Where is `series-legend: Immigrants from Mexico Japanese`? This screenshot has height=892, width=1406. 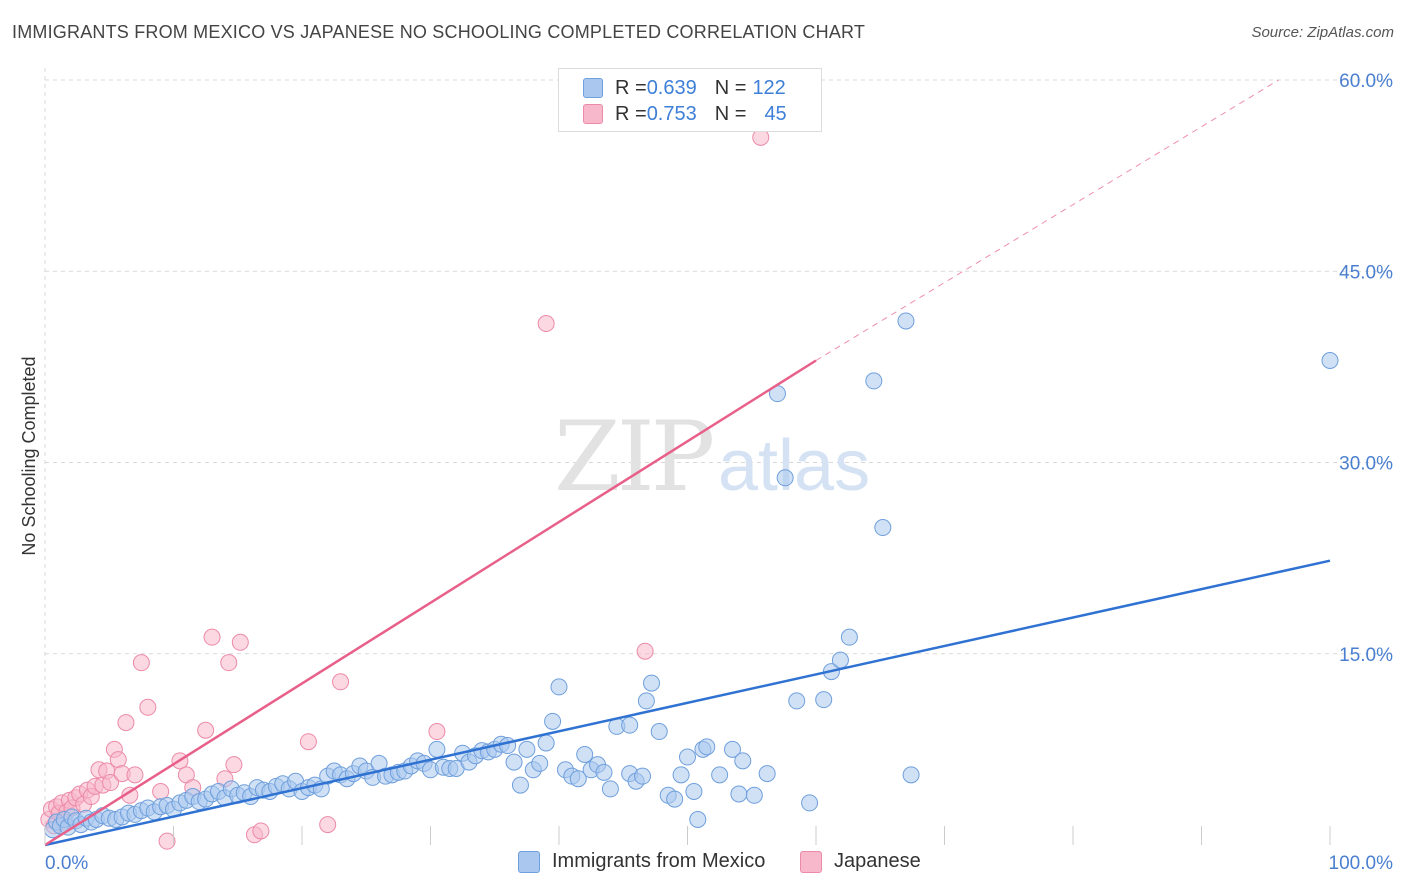 series-legend: Immigrants from Mexico Japanese is located at coordinates (703, 865).